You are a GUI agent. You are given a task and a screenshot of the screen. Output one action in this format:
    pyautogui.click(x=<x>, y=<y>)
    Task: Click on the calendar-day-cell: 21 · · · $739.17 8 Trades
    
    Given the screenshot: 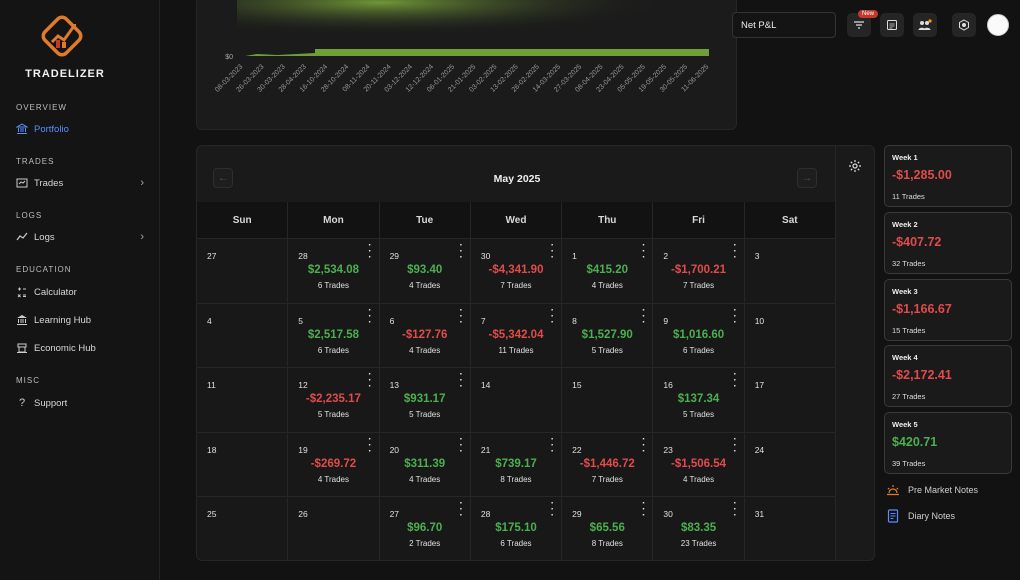 What is the action you would take?
    pyautogui.click(x=516, y=464)
    